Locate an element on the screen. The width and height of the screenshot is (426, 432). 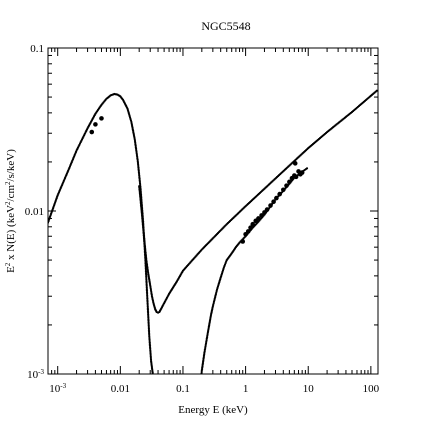
y-axis-label: E2 x N(E) (keV2/cm2/s/keV) is located at coordinates (10, 211).